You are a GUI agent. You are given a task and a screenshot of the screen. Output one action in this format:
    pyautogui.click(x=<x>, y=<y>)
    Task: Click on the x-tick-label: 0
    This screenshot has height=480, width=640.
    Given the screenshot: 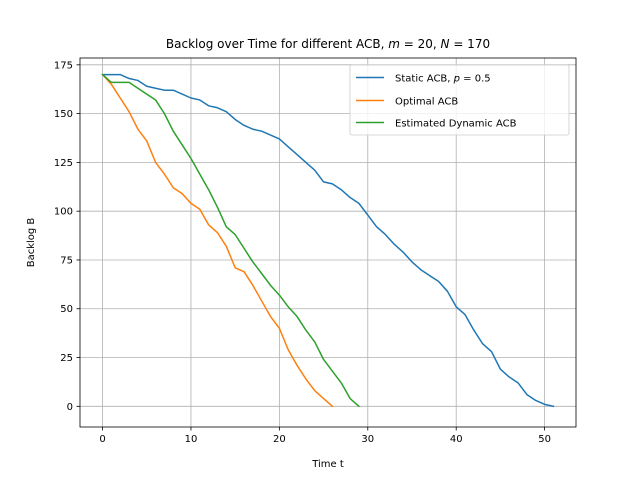 What is the action you would take?
    pyautogui.click(x=102, y=439)
    